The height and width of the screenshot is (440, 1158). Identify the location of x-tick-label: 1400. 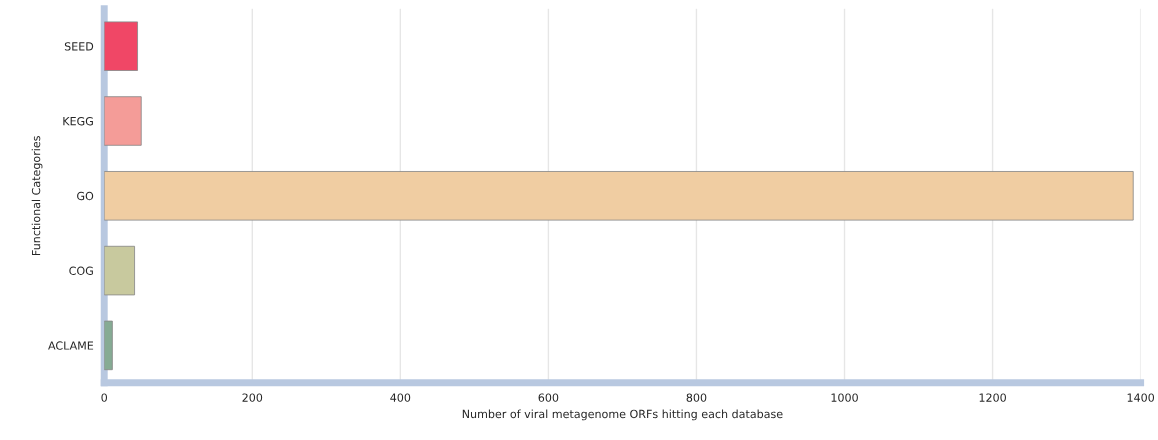
(1141, 397).